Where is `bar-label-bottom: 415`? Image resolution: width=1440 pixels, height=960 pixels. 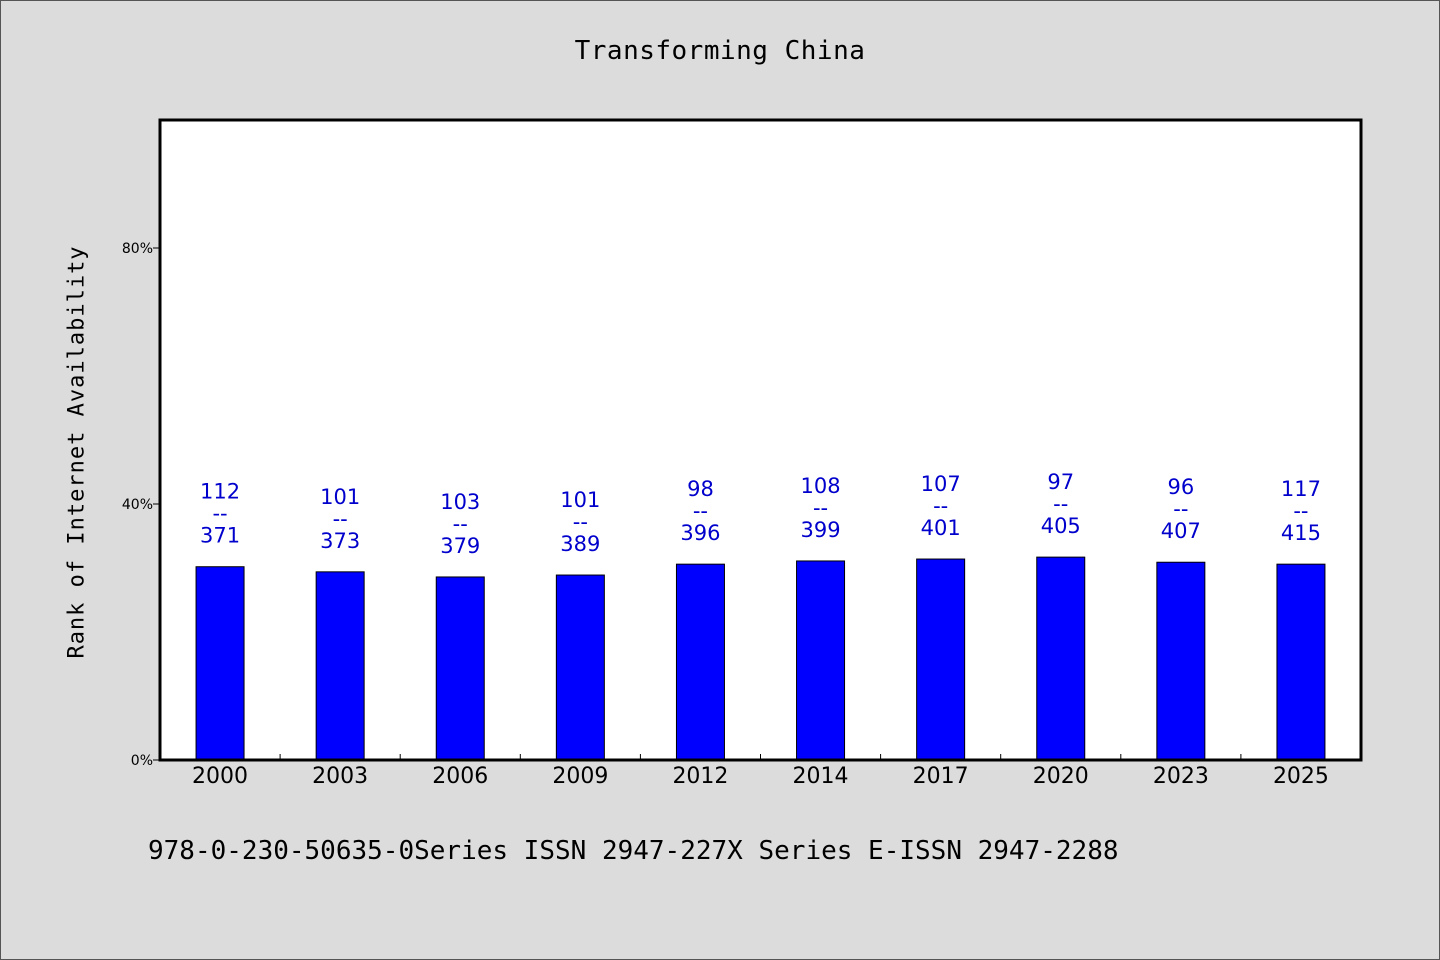
bar-label-bottom: 415 is located at coordinates (1301, 533).